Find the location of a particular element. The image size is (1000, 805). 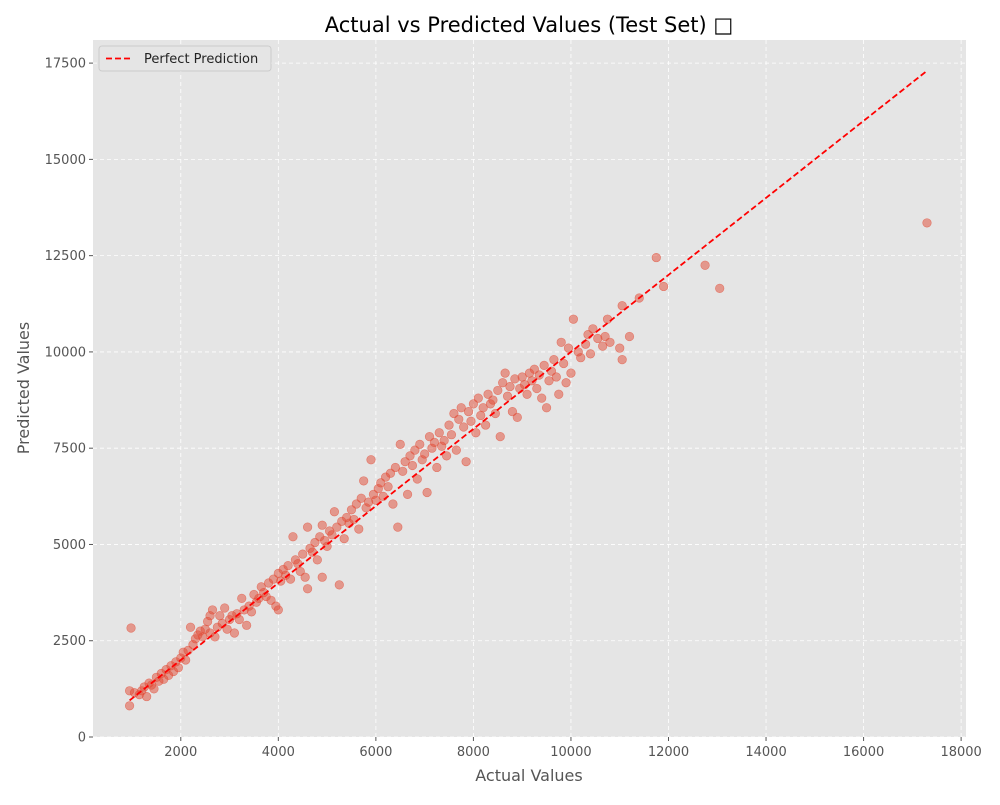

x-tick-label: 18000 is located at coordinates (960, 752).